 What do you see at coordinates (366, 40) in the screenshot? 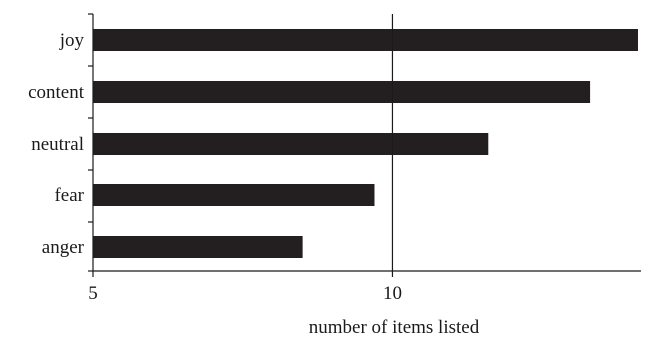
I see `bar-joy` at bounding box center [366, 40].